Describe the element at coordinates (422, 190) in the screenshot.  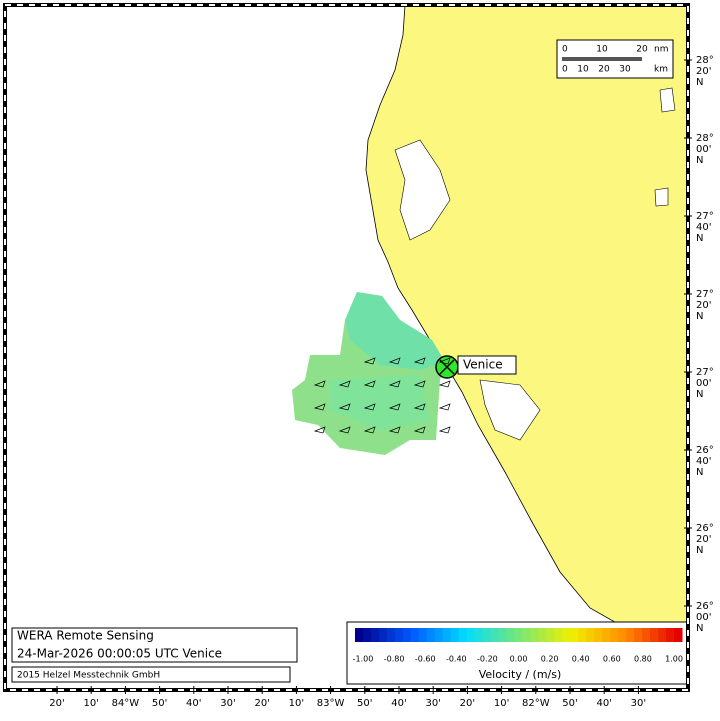
I see `bay` at that location.